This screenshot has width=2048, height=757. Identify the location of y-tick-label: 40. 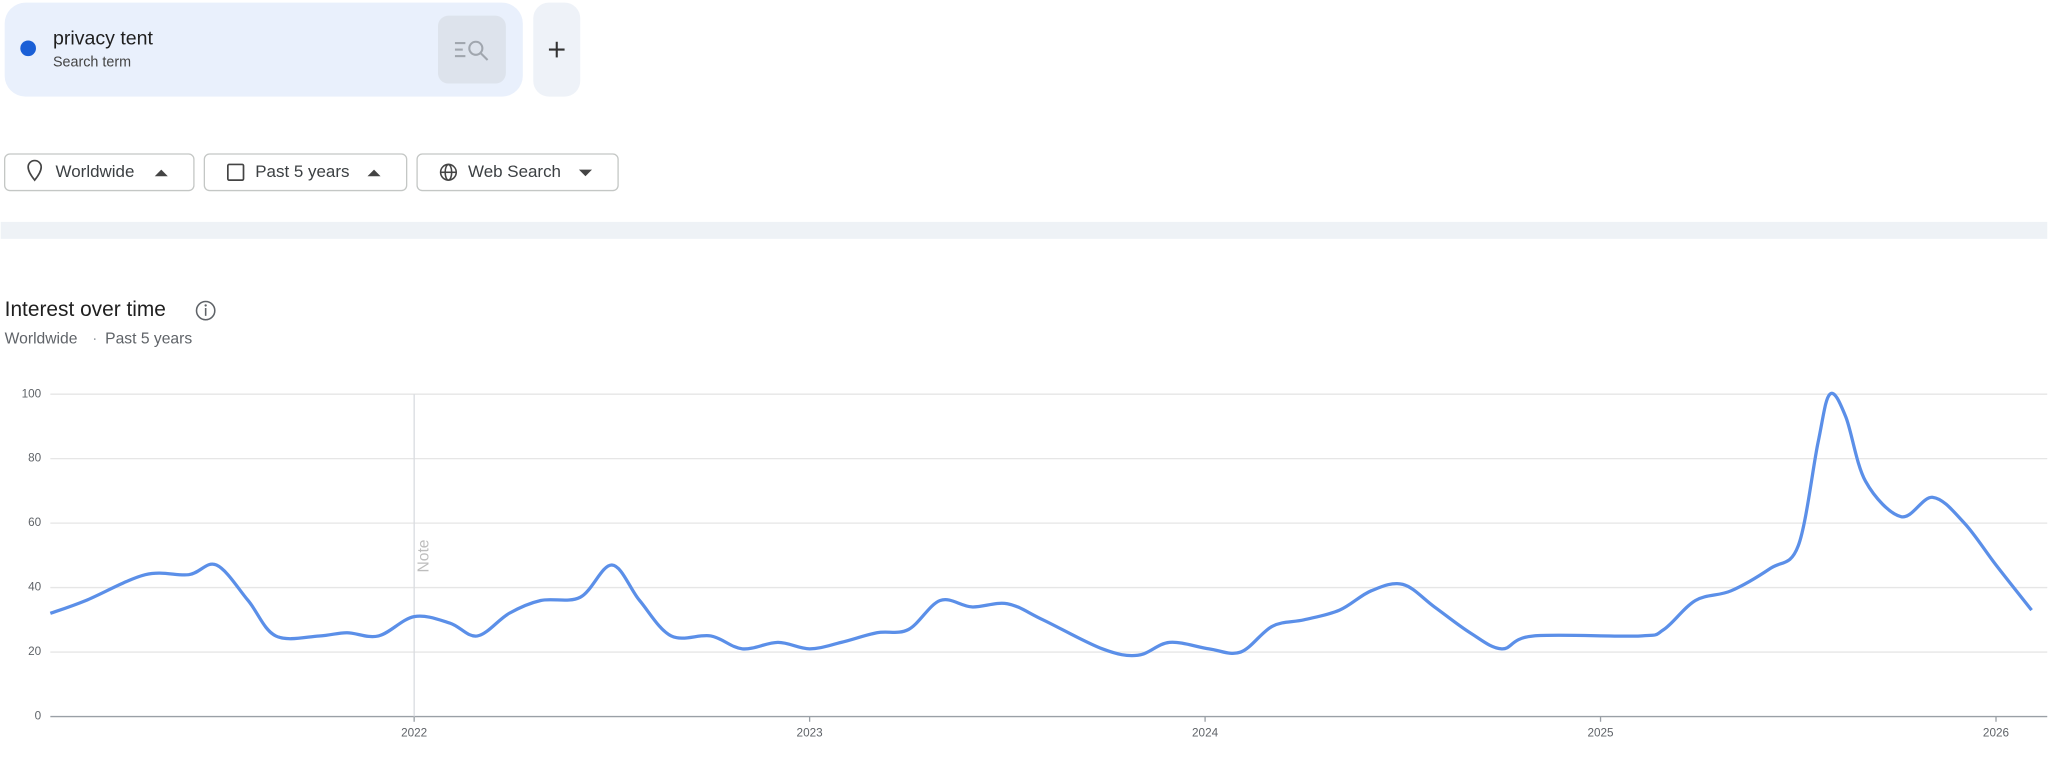
(35, 587).